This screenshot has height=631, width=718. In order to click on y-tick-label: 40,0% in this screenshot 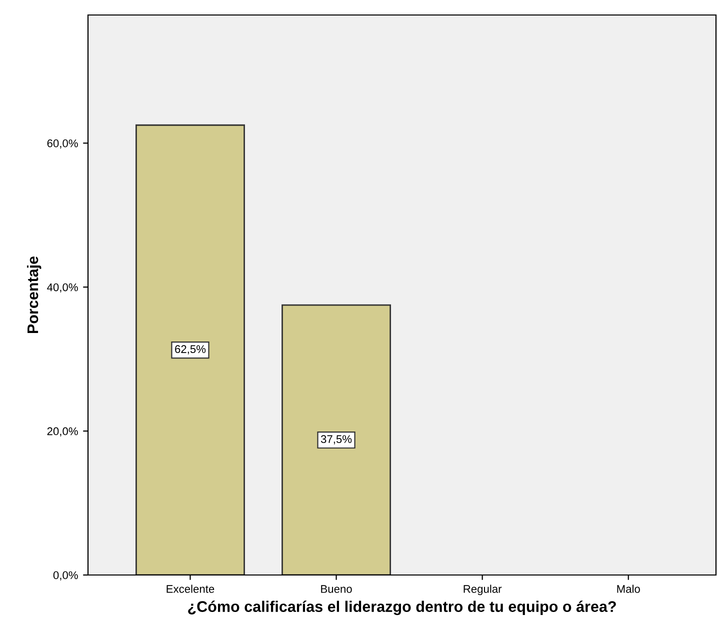, I will do `click(62, 288)`.